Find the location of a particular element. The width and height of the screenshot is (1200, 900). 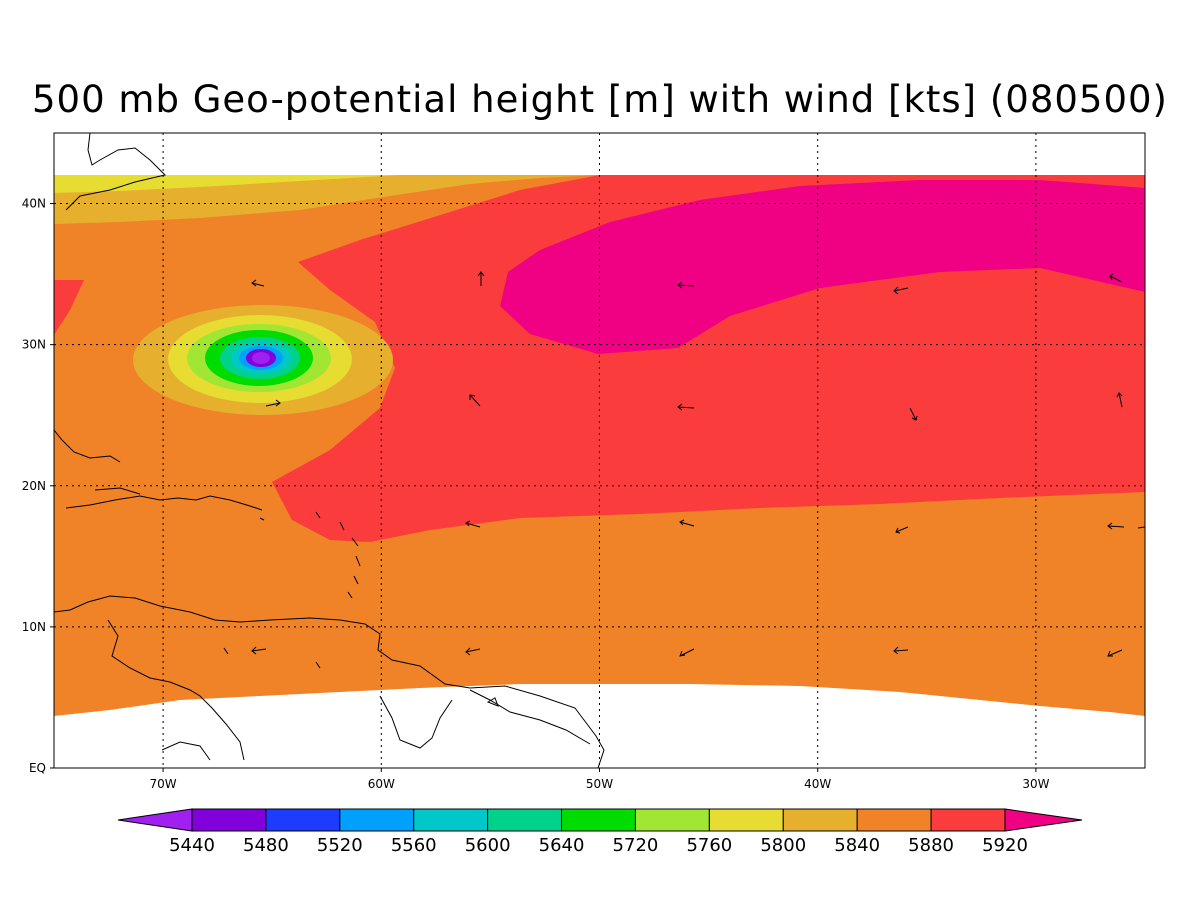

lat-tick-label: 30N is located at coordinates (34, 345).